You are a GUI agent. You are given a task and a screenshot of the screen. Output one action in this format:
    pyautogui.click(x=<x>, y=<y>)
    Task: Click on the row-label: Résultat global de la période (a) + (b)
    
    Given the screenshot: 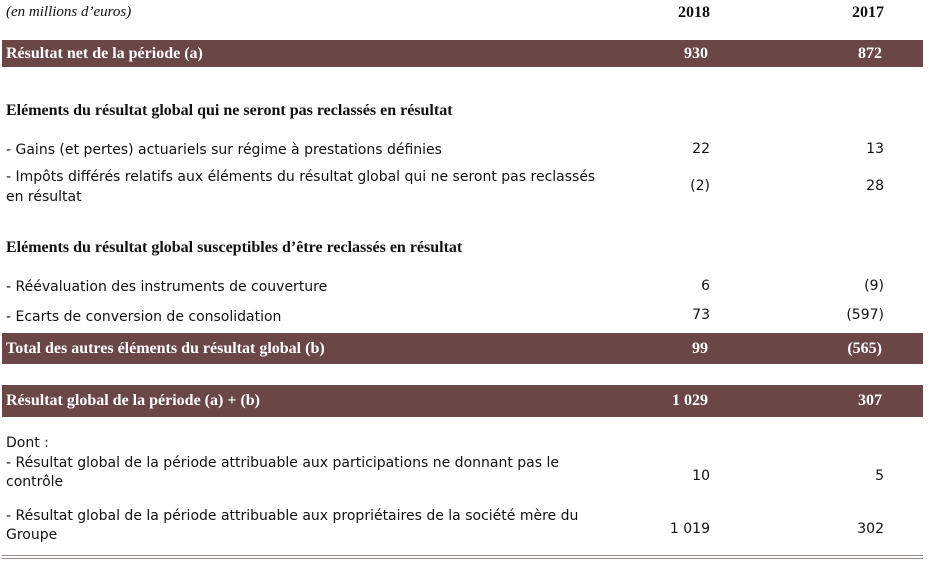 What is the action you would take?
    pyautogui.click(x=133, y=400)
    